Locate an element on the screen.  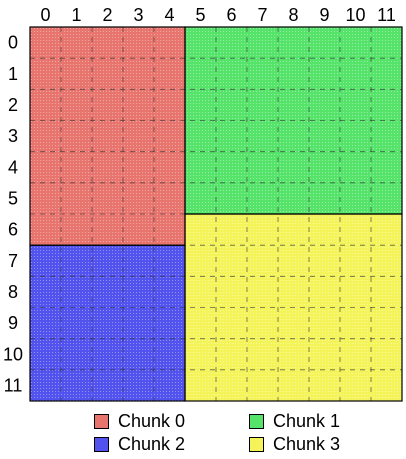
legend-label-chunk-2: Chunk 2 is located at coordinates (152, 444).